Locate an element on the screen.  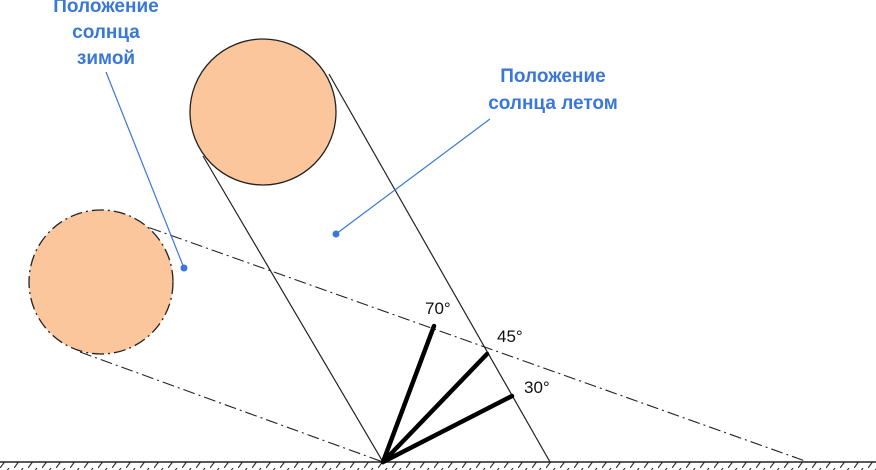
winter-sun is located at coordinates (101, 282).